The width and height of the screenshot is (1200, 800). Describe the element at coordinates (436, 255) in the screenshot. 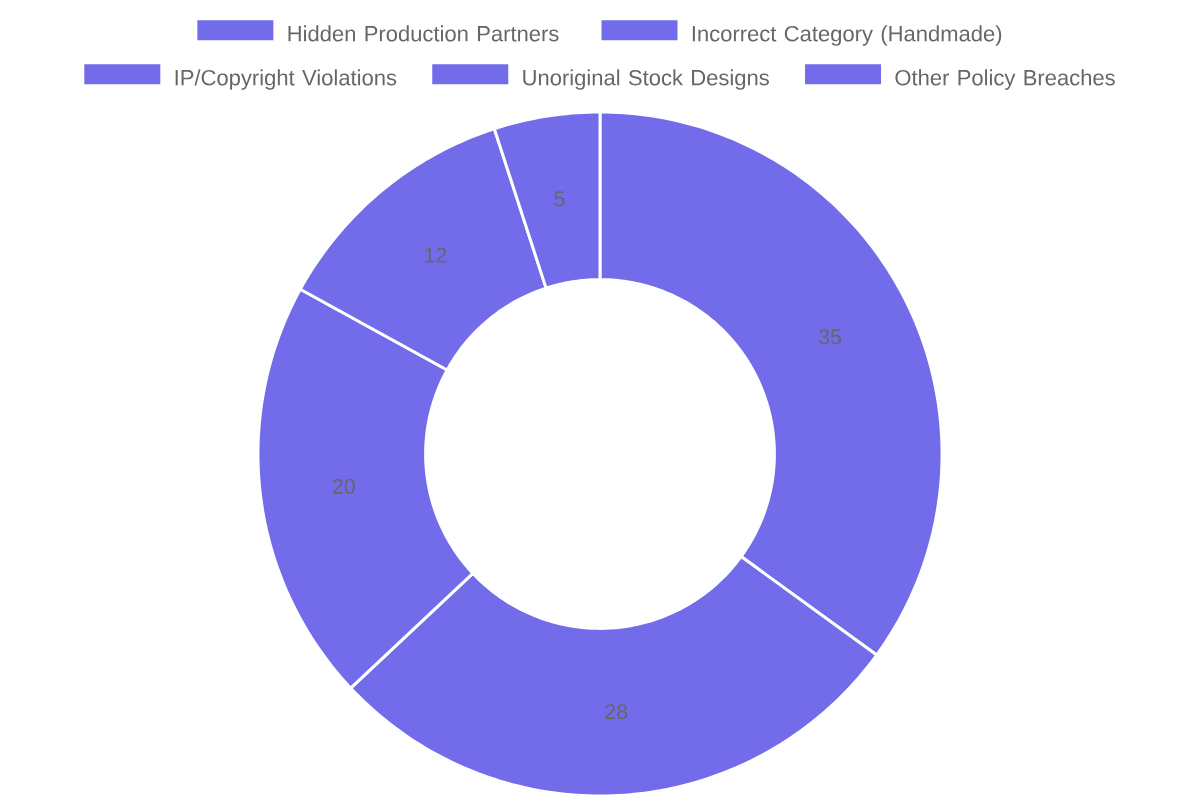

I see `data-label: 12` at that location.